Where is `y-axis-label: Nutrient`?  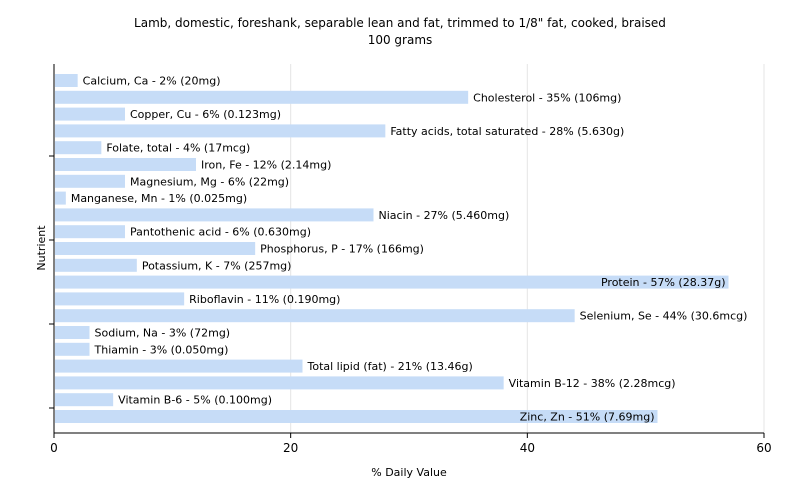
y-axis-label: Nutrient is located at coordinates (41, 248).